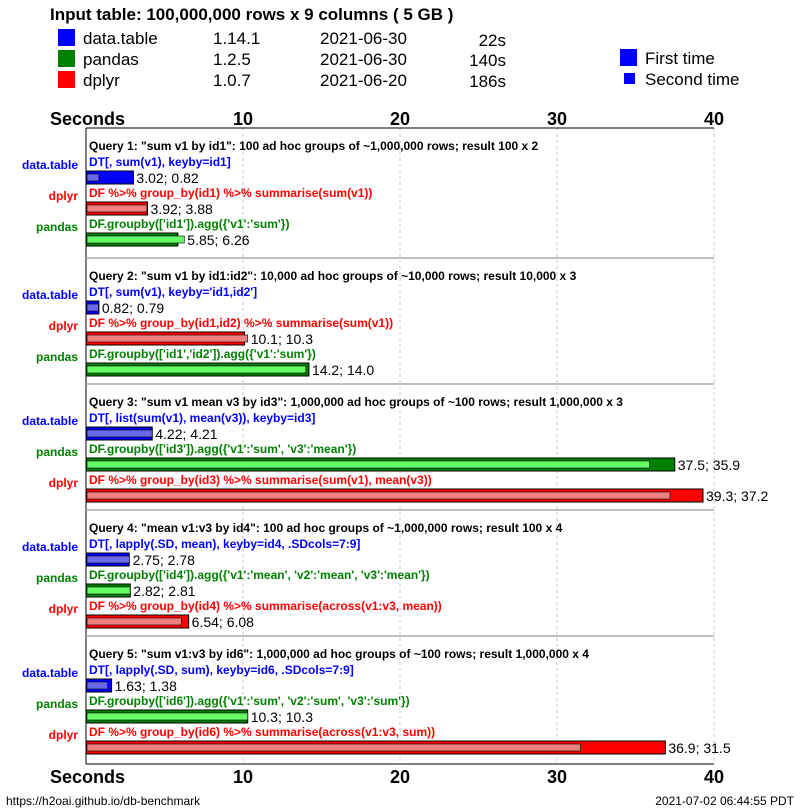 The image size is (800, 810). I want to click on solution-version: 1.2.5, so click(232, 59).